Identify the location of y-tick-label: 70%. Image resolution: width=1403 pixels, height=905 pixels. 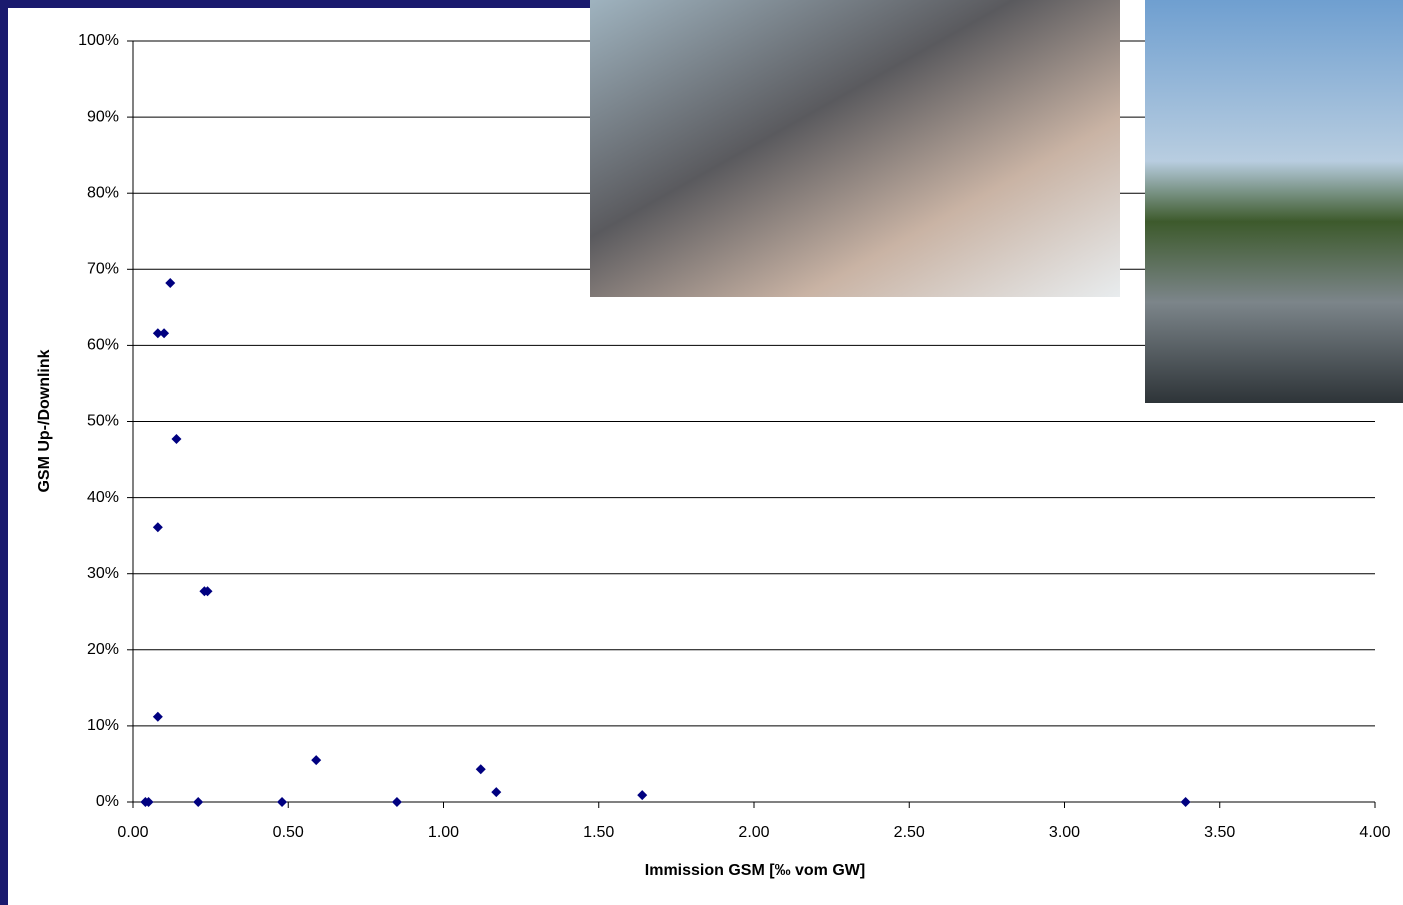
(103, 269).